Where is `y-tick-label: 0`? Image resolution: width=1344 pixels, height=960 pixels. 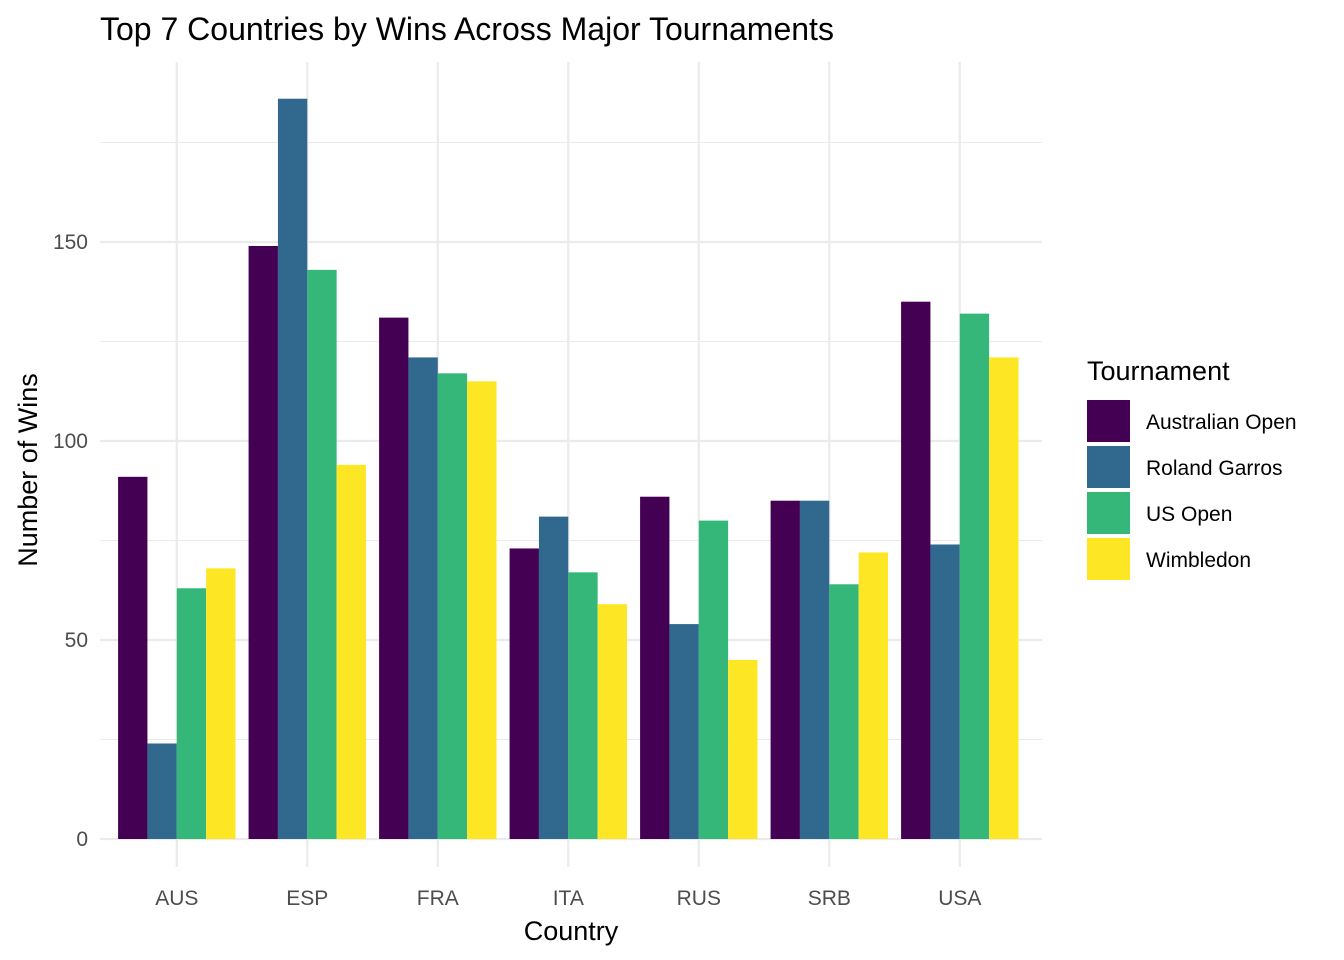 y-tick-label: 0 is located at coordinates (82, 839).